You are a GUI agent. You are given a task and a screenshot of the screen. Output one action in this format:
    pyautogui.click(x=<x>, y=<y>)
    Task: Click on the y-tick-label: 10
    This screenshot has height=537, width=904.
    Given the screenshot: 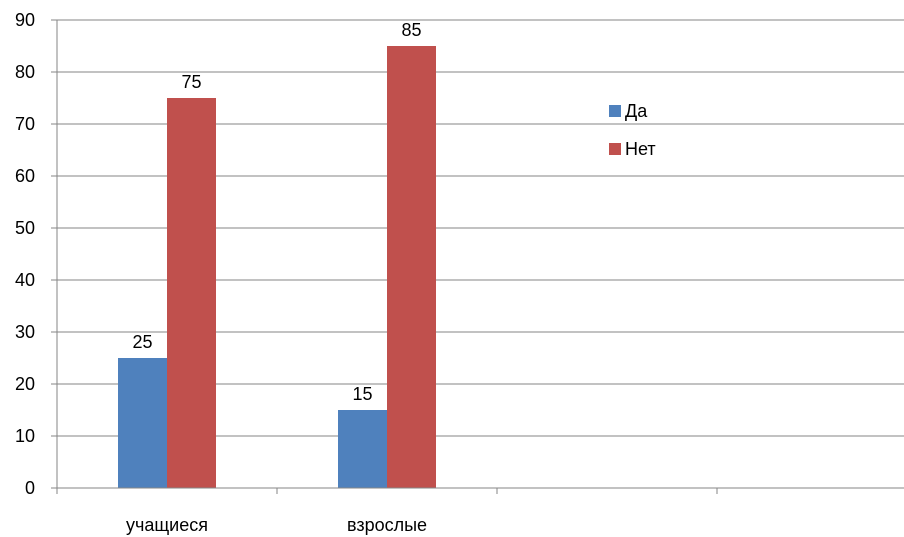 What is the action you would take?
    pyautogui.click(x=25, y=436)
    